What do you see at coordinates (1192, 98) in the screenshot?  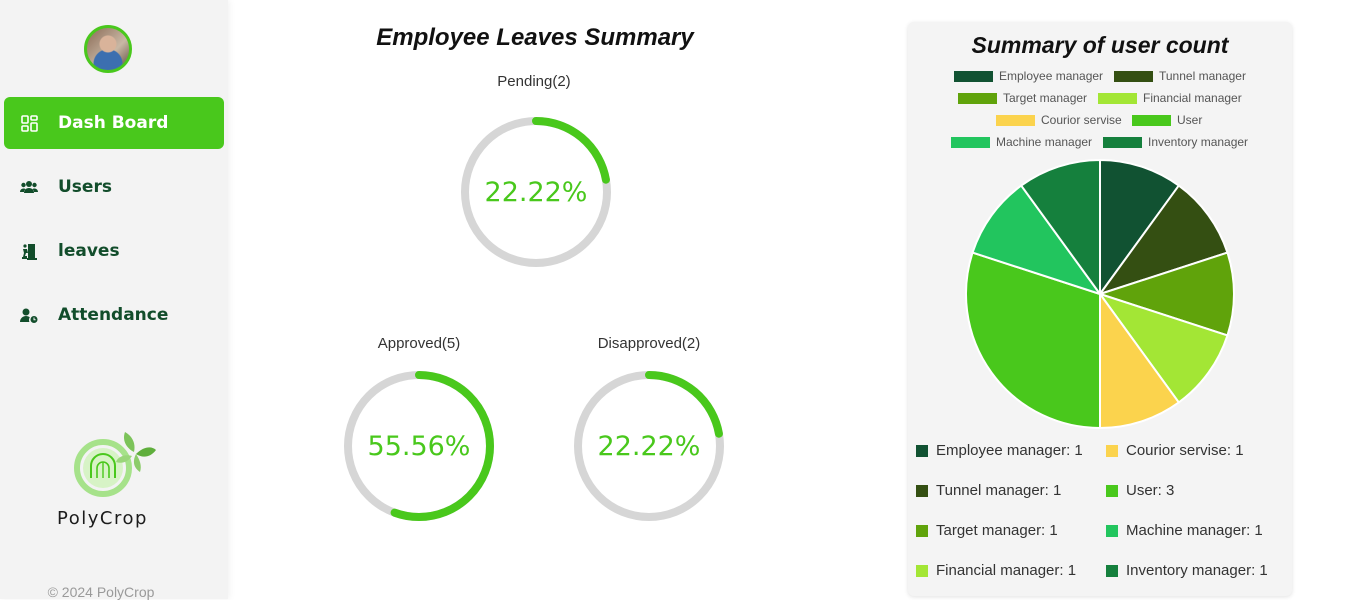 I see `legend-label: Financial manager` at bounding box center [1192, 98].